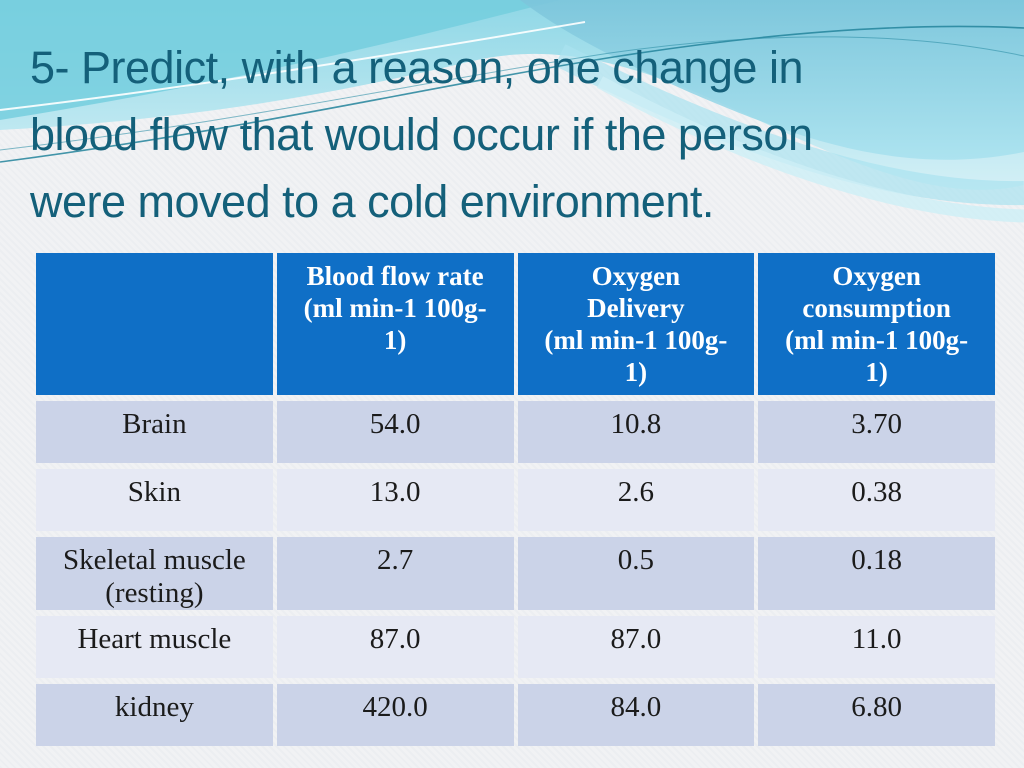 The height and width of the screenshot is (768, 1024). What do you see at coordinates (515, 432) in the screenshot?
I see `table-row: Brain 54.0 10.8 3.70` at bounding box center [515, 432].